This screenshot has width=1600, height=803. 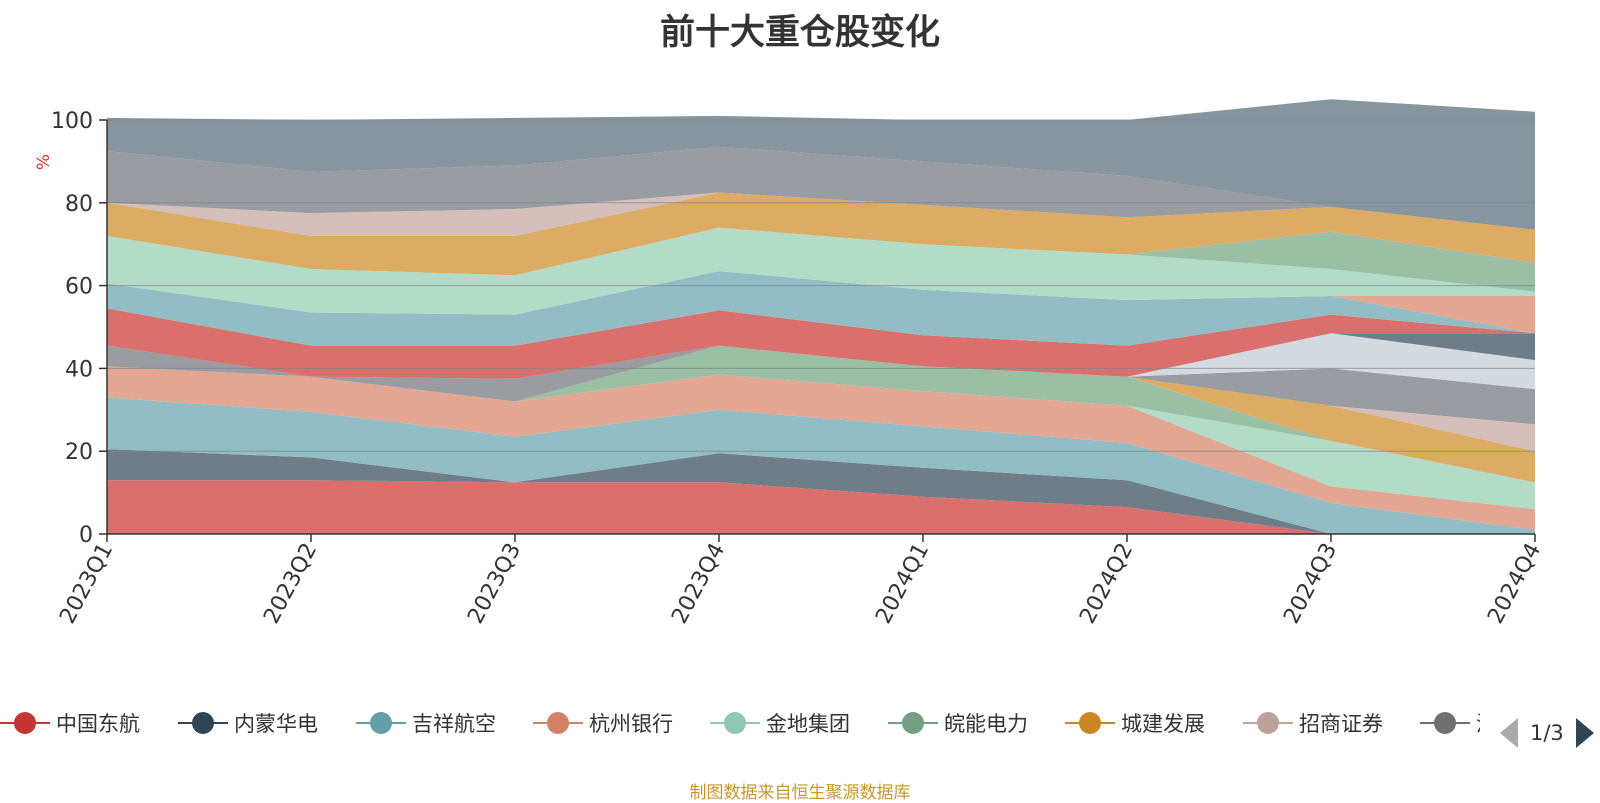 What do you see at coordinates (1584, 733) in the screenshot?
I see `legend-next-page-button` at bounding box center [1584, 733].